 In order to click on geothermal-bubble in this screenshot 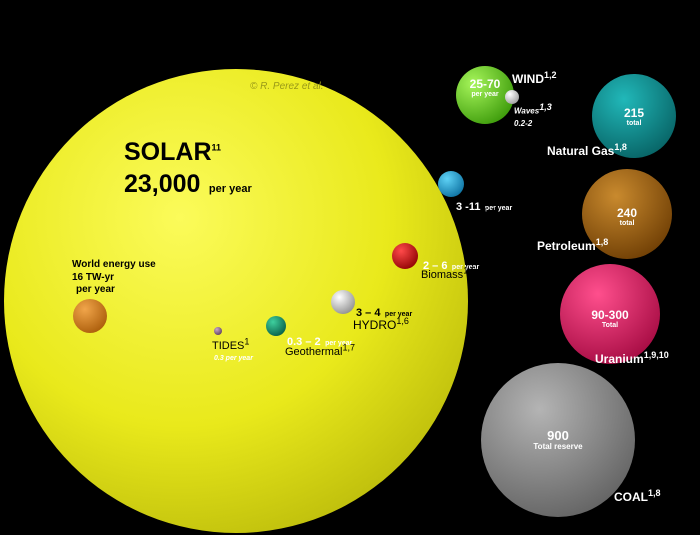, I will do `click(276, 326)`.